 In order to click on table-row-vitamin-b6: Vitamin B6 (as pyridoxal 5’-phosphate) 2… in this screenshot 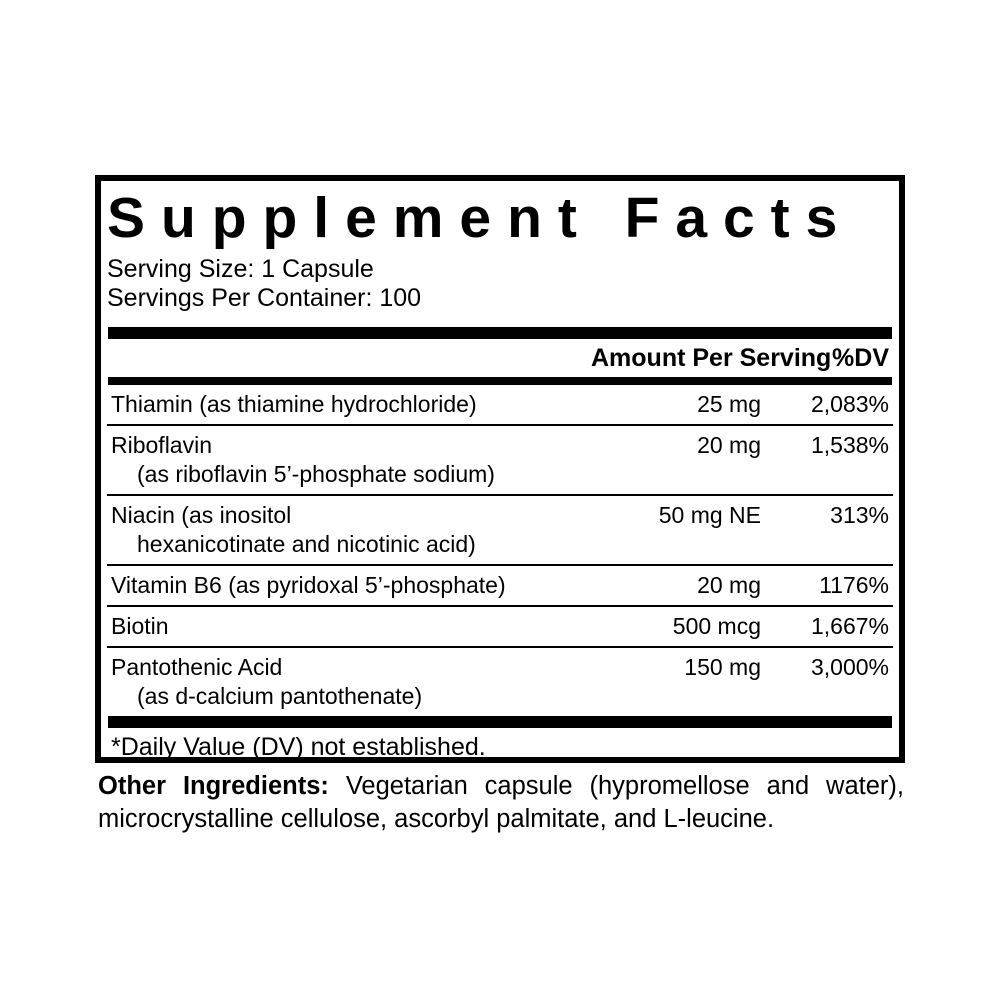, I will do `click(500, 584)`.